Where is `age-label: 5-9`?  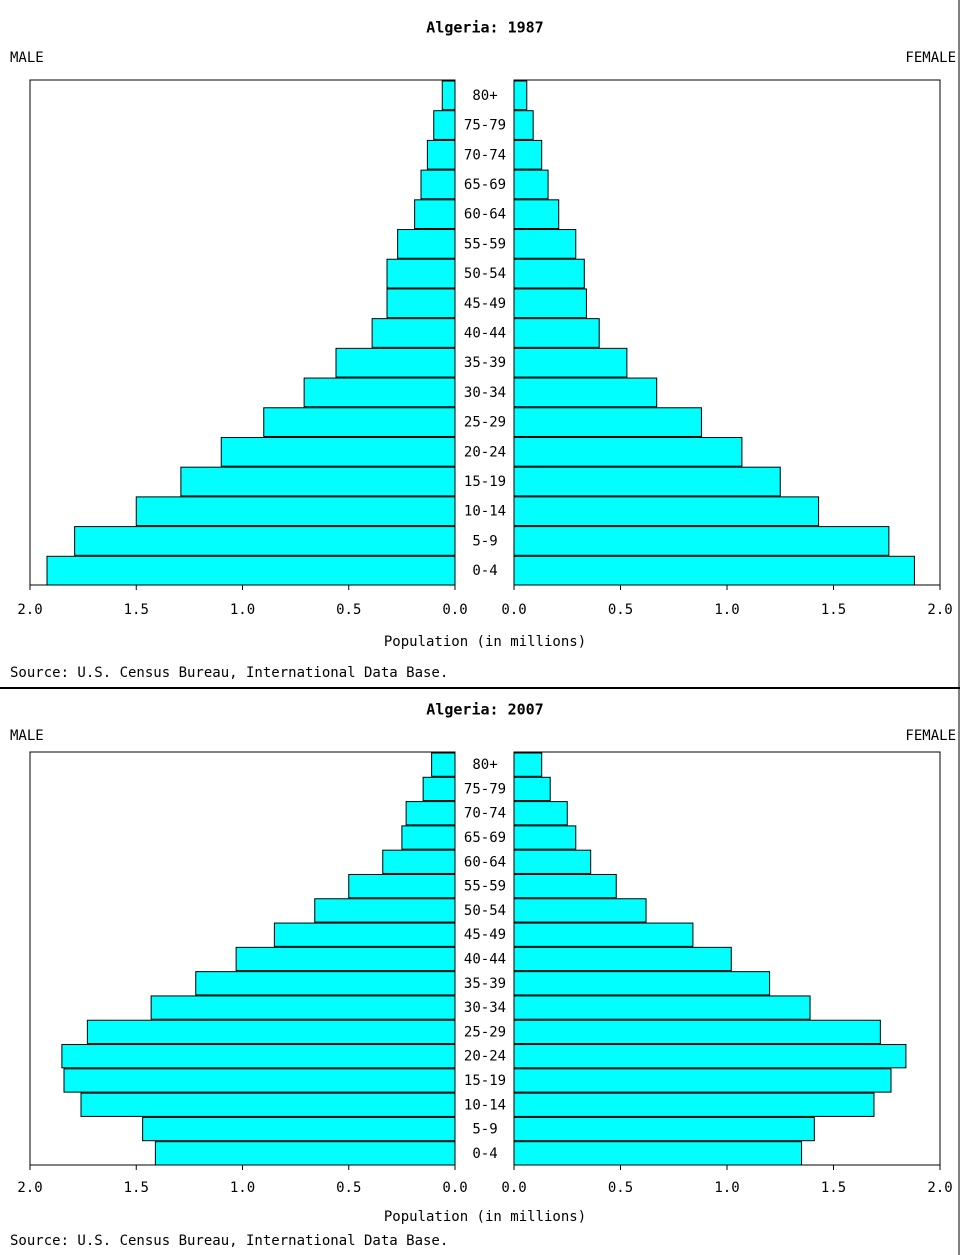 age-label: 5-9 is located at coordinates (484, 1130).